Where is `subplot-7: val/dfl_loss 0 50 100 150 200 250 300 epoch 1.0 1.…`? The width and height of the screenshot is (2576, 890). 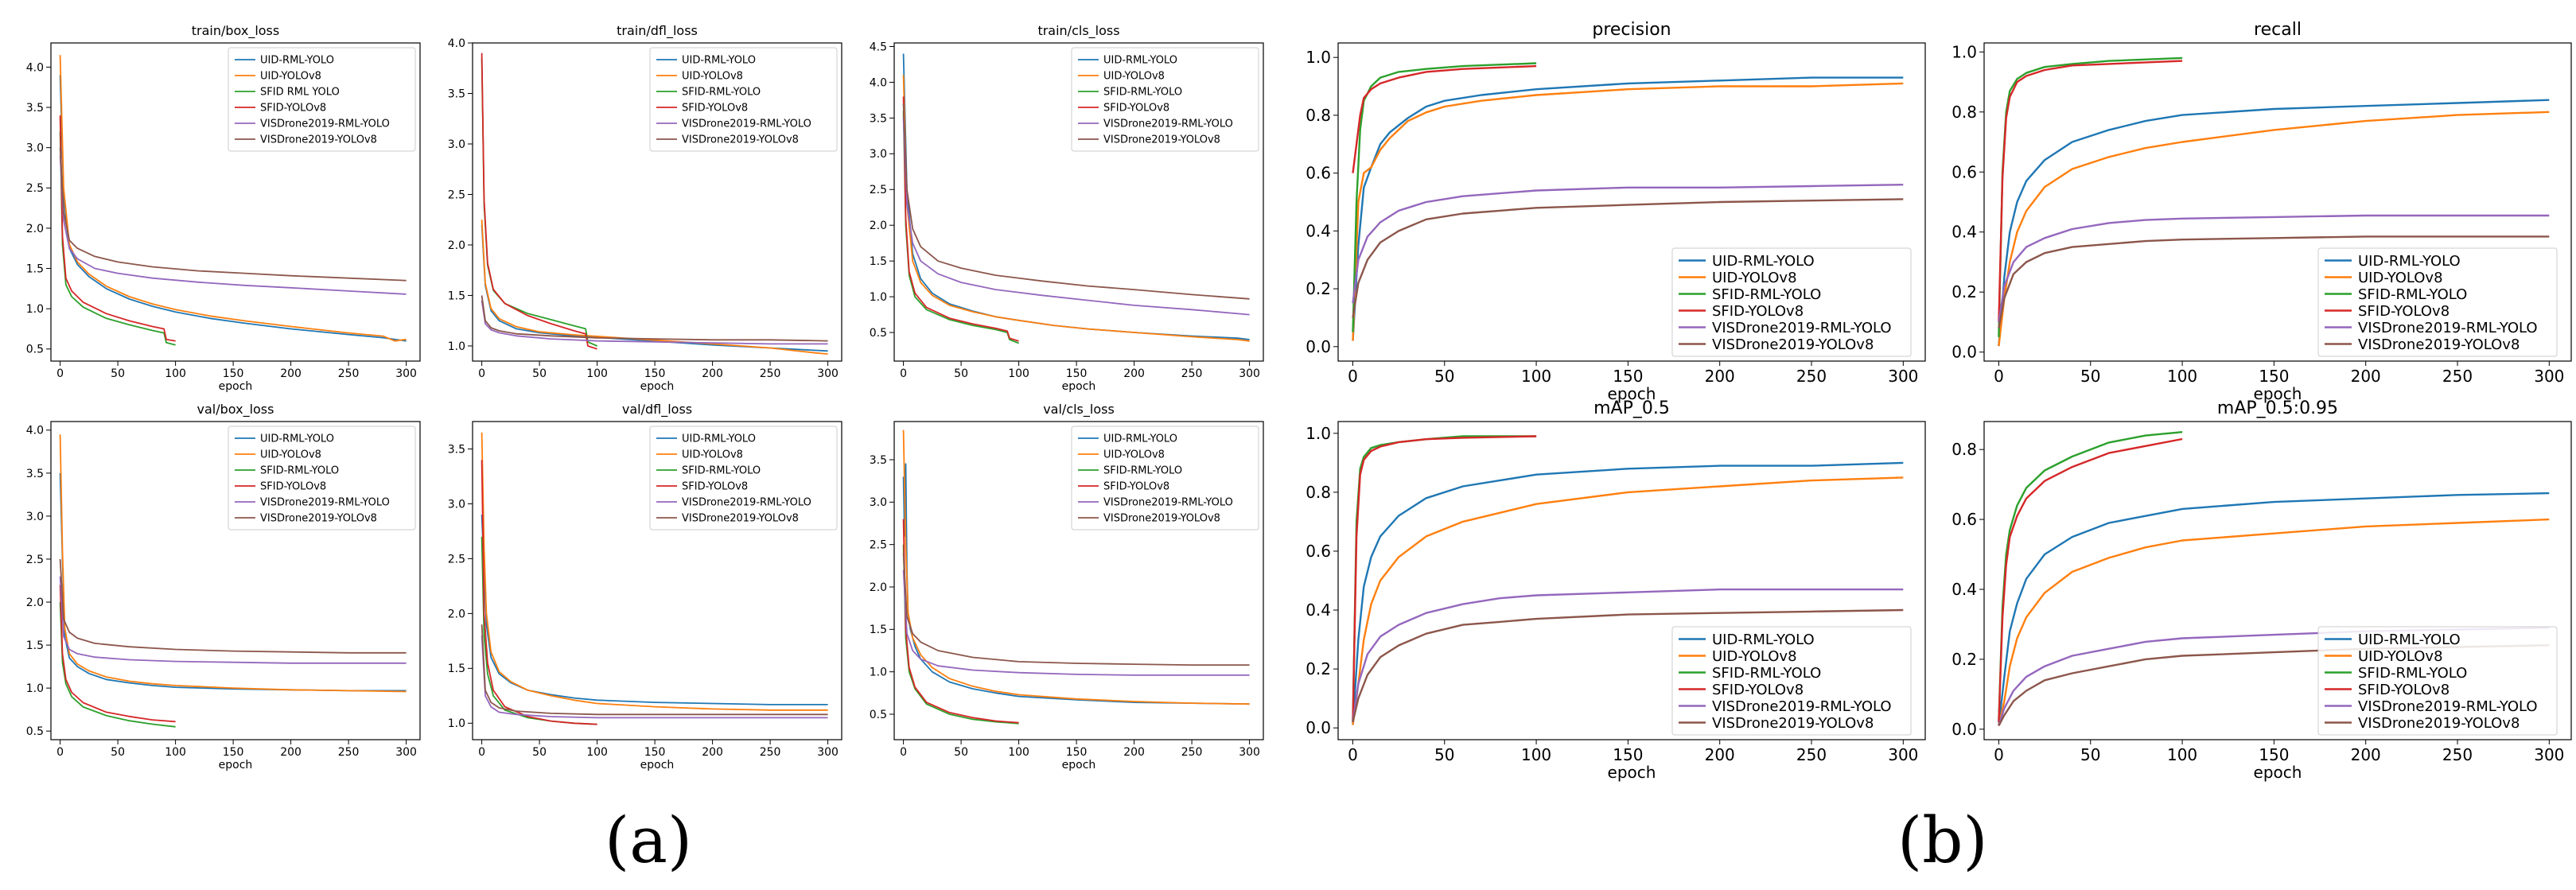 subplot-7: val/dfl_loss 0 50 100 150 200 250 300 epoch 1.0 1.… is located at coordinates (645, 586).